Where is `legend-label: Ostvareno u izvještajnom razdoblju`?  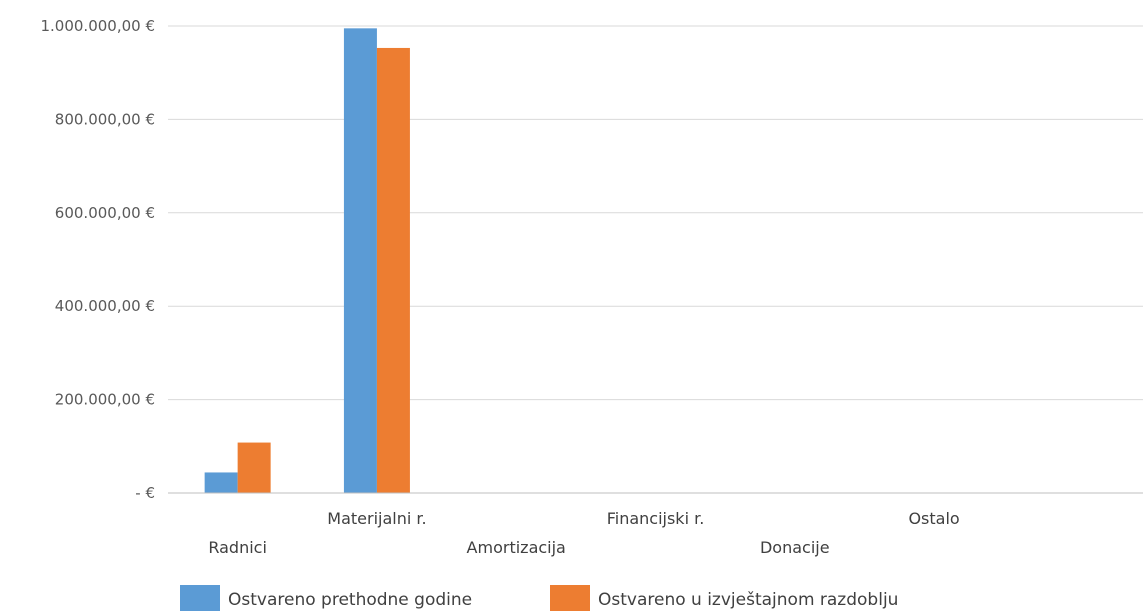
legend-label: Ostvareno u izvještajnom razdoblju is located at coordinates (748, 600).